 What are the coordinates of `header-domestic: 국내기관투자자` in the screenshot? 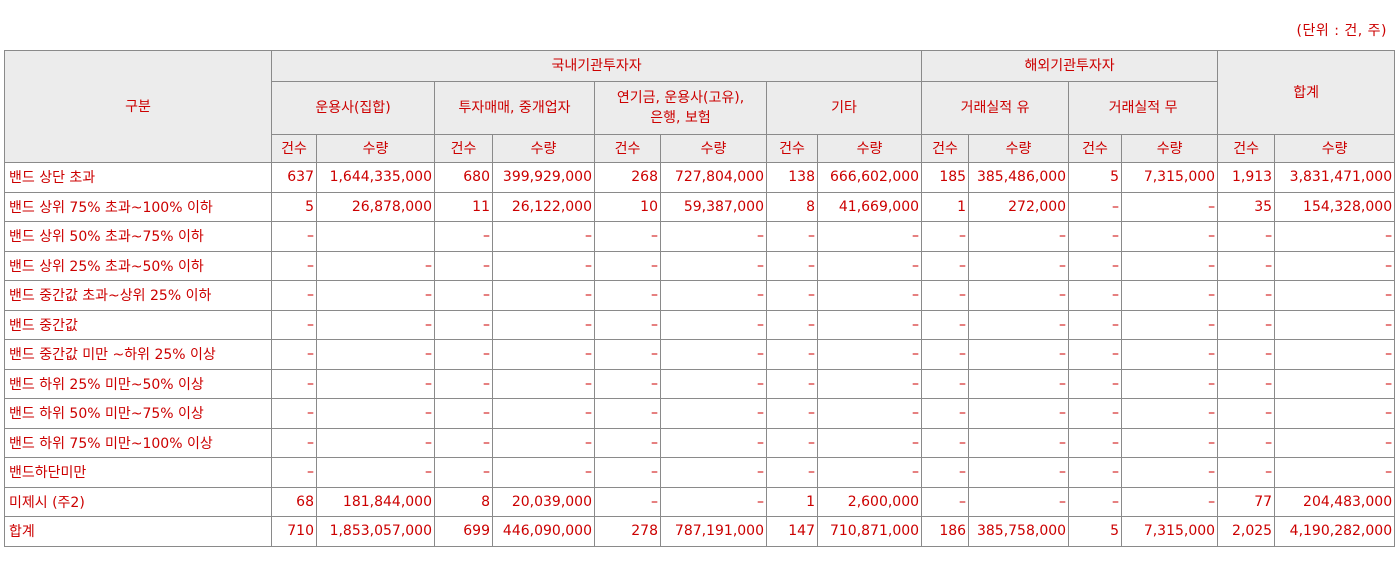 It's located at (596, 66).